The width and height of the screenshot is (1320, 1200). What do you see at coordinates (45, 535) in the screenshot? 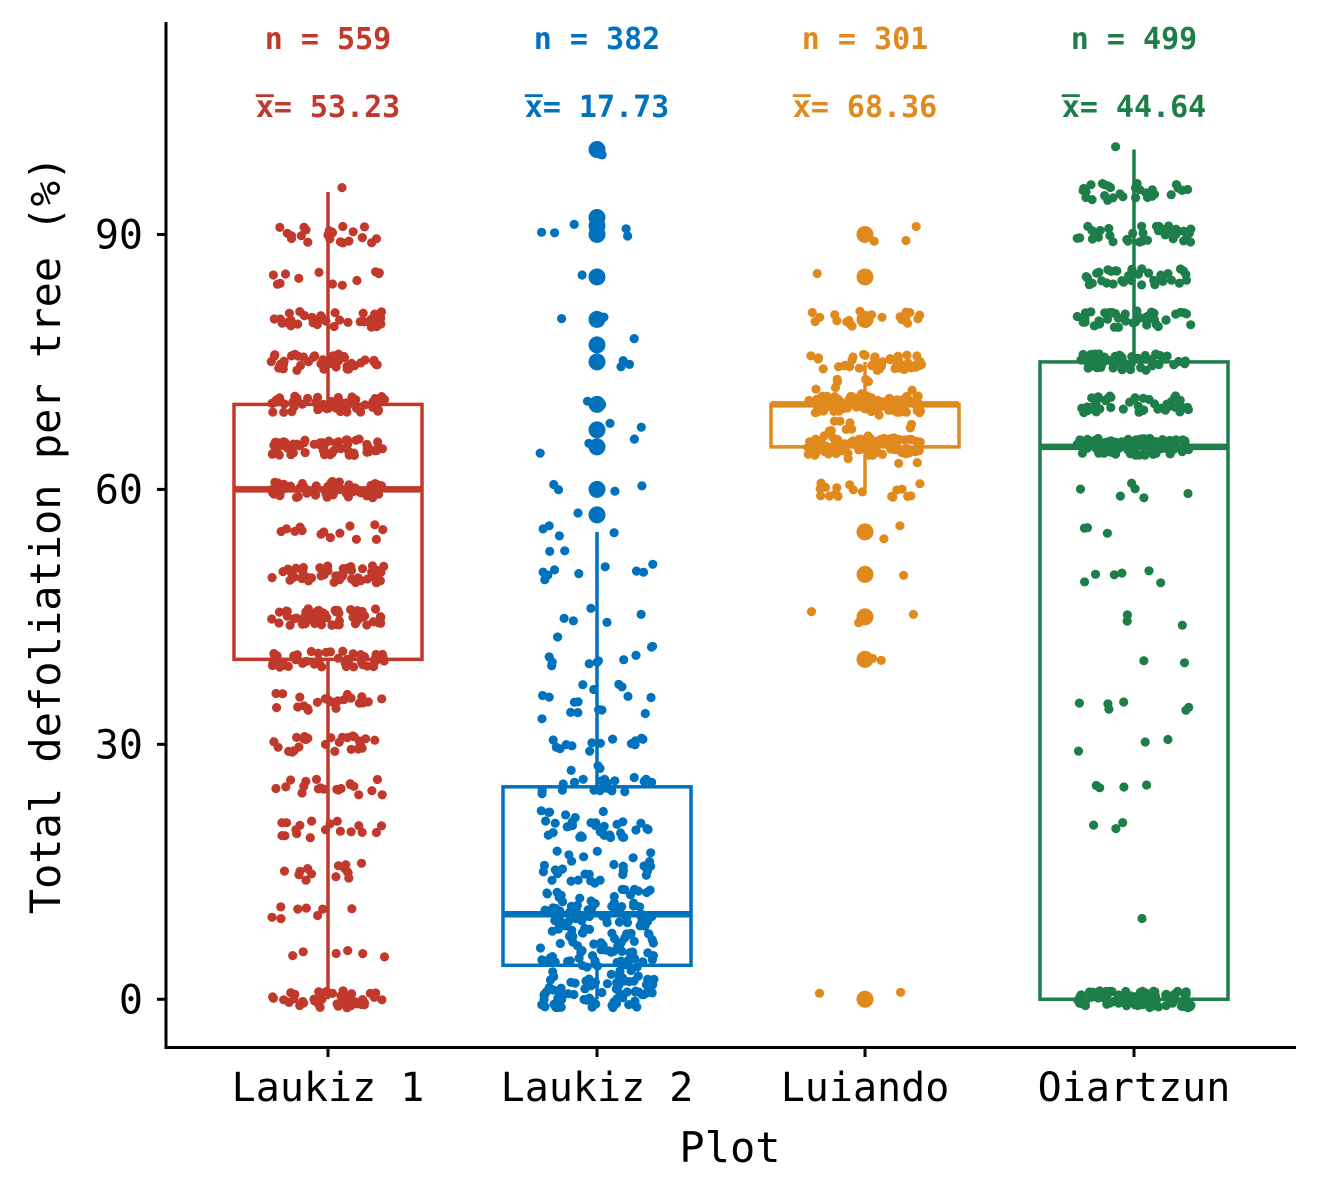
I see `y-axis-title: Total defoliation per tree (%)` at bounding box center [45, 535].